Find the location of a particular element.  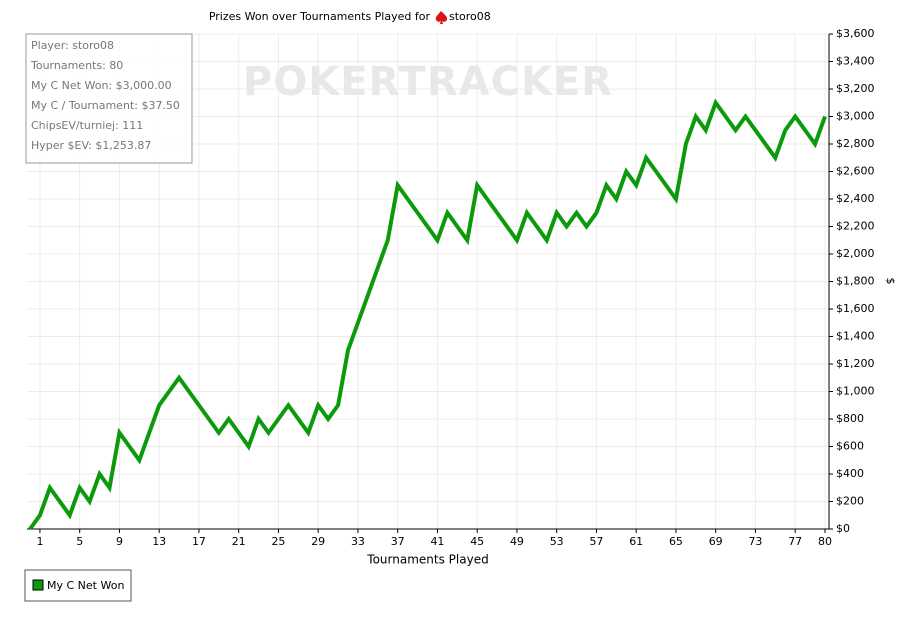

x-tick-label: 80 is located at coordinates (825, 541).